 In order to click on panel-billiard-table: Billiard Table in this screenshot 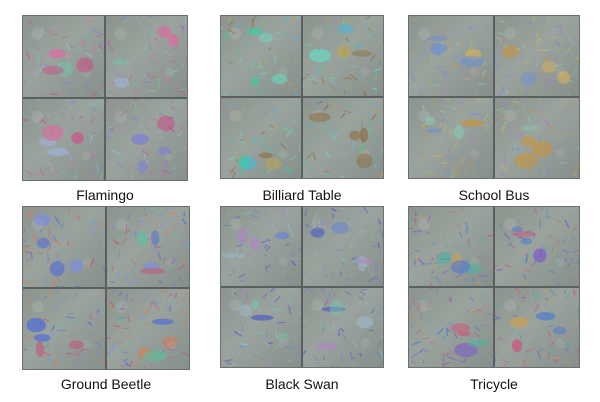, I will do `click(302, 109)`.